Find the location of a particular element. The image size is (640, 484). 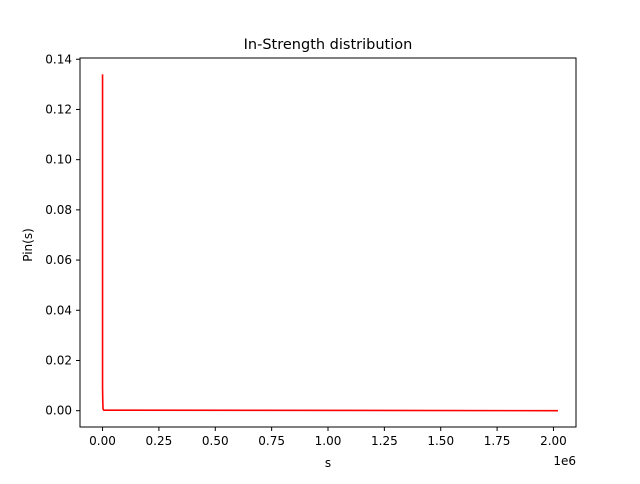

y-axis-ticks: 0.00 0.02 0.04 0.06 0.08 0.10 0.12 0.14 is located at coordinates (62, 235).